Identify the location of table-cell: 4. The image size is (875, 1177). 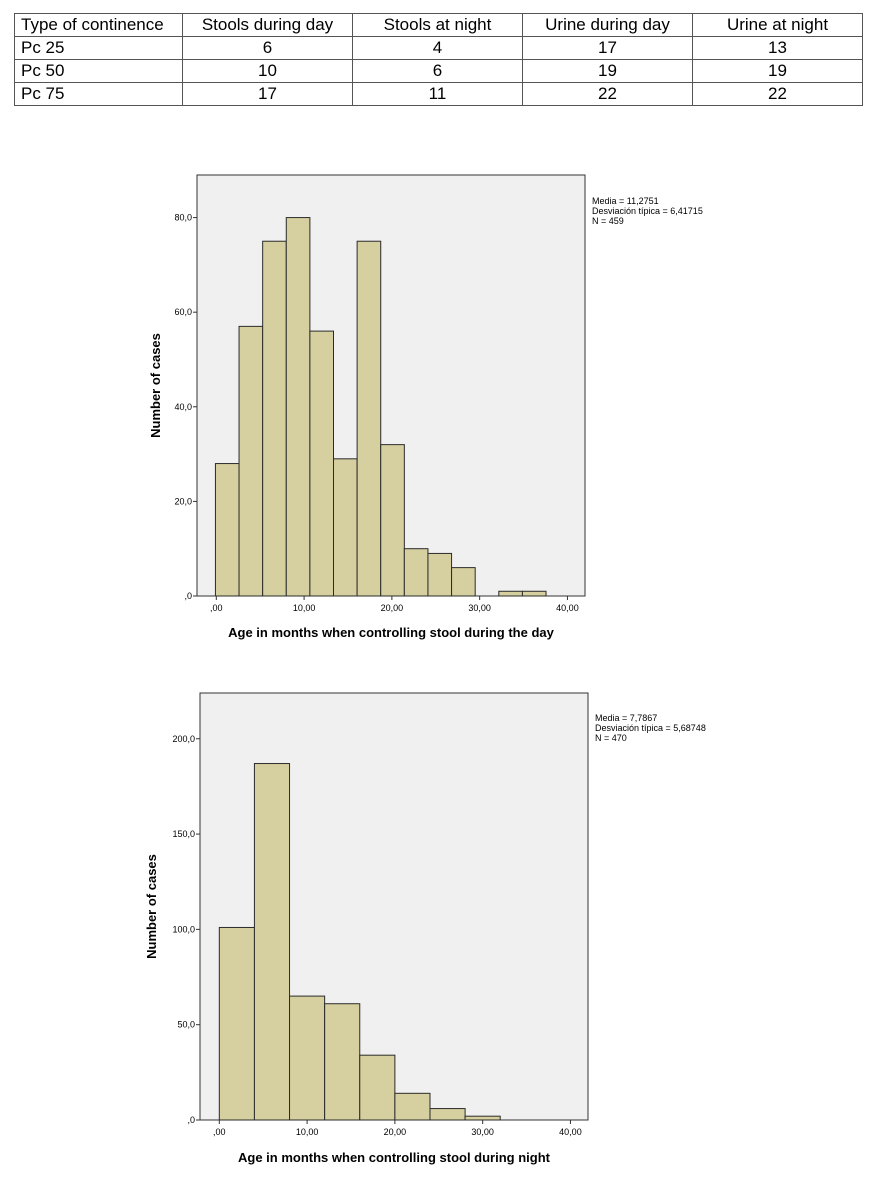
(437, 48).